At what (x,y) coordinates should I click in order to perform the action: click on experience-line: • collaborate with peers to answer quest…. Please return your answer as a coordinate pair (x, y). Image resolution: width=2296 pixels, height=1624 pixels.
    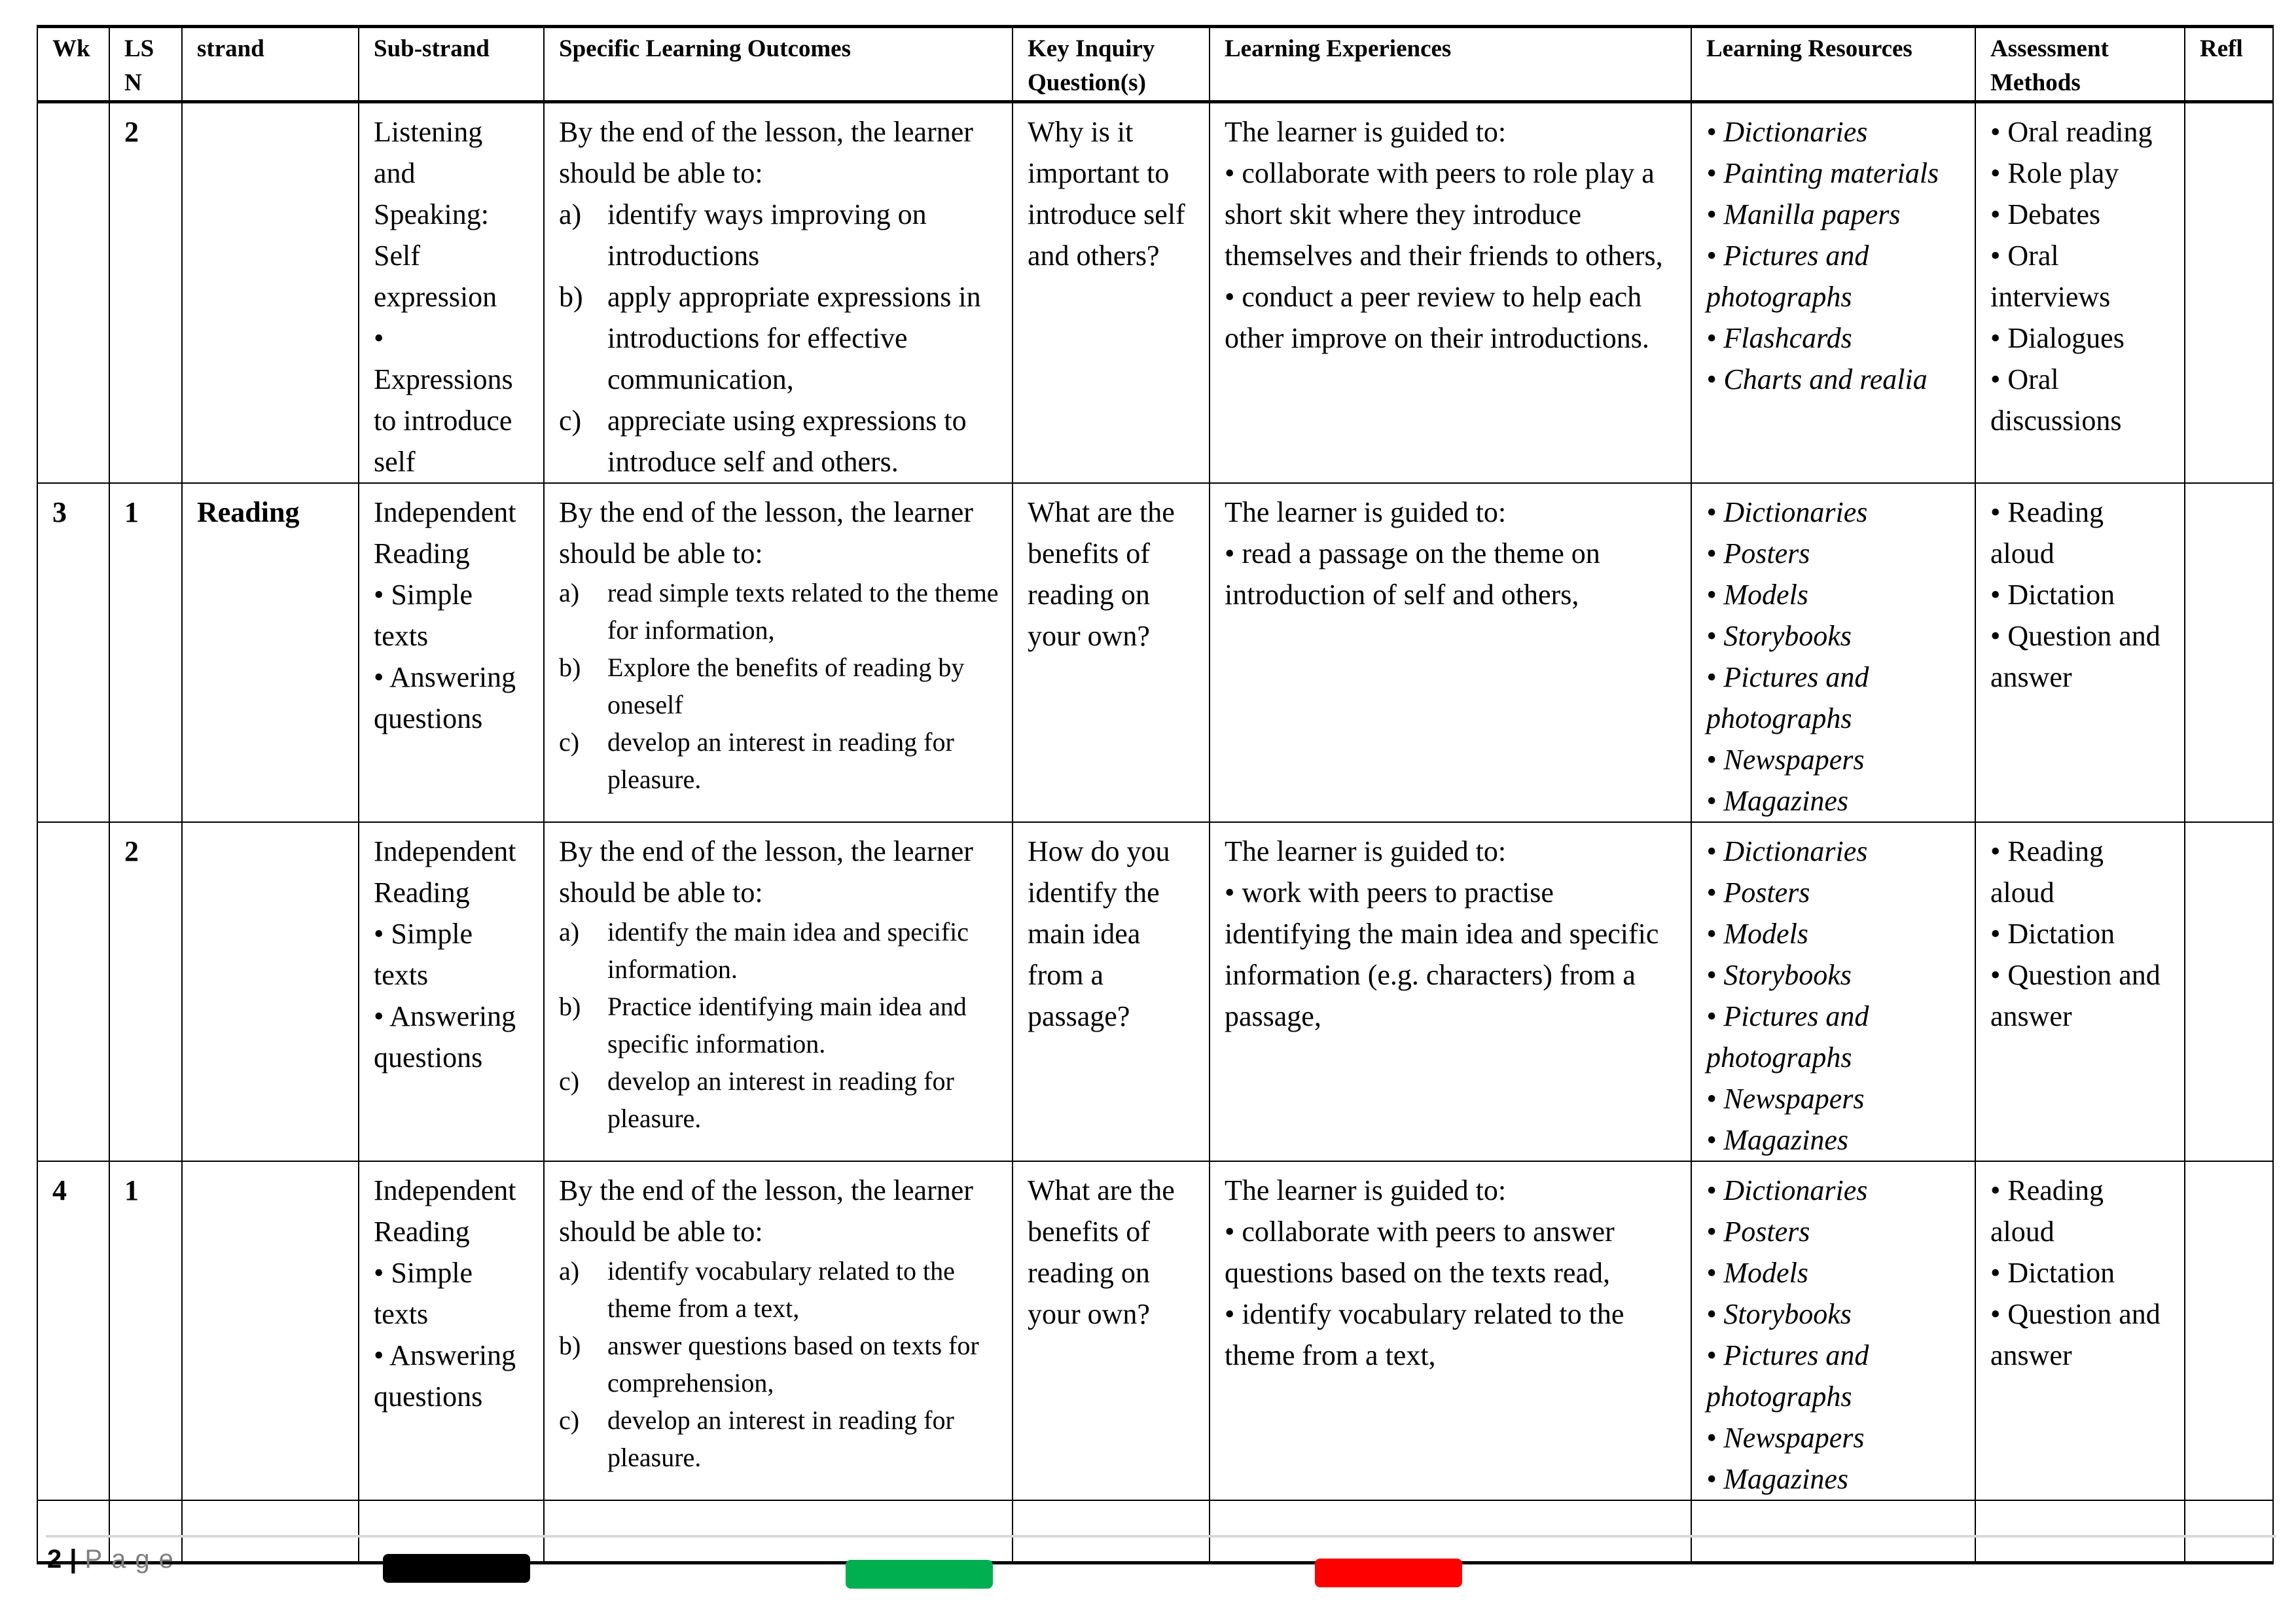
    Looking at the image, I should click on (1420, 1252).